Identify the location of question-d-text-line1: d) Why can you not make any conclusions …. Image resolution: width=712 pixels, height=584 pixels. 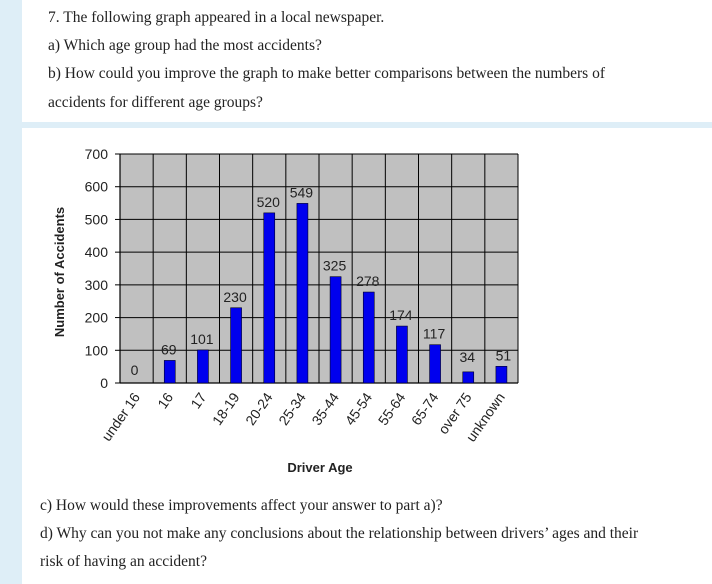
(339, 533).